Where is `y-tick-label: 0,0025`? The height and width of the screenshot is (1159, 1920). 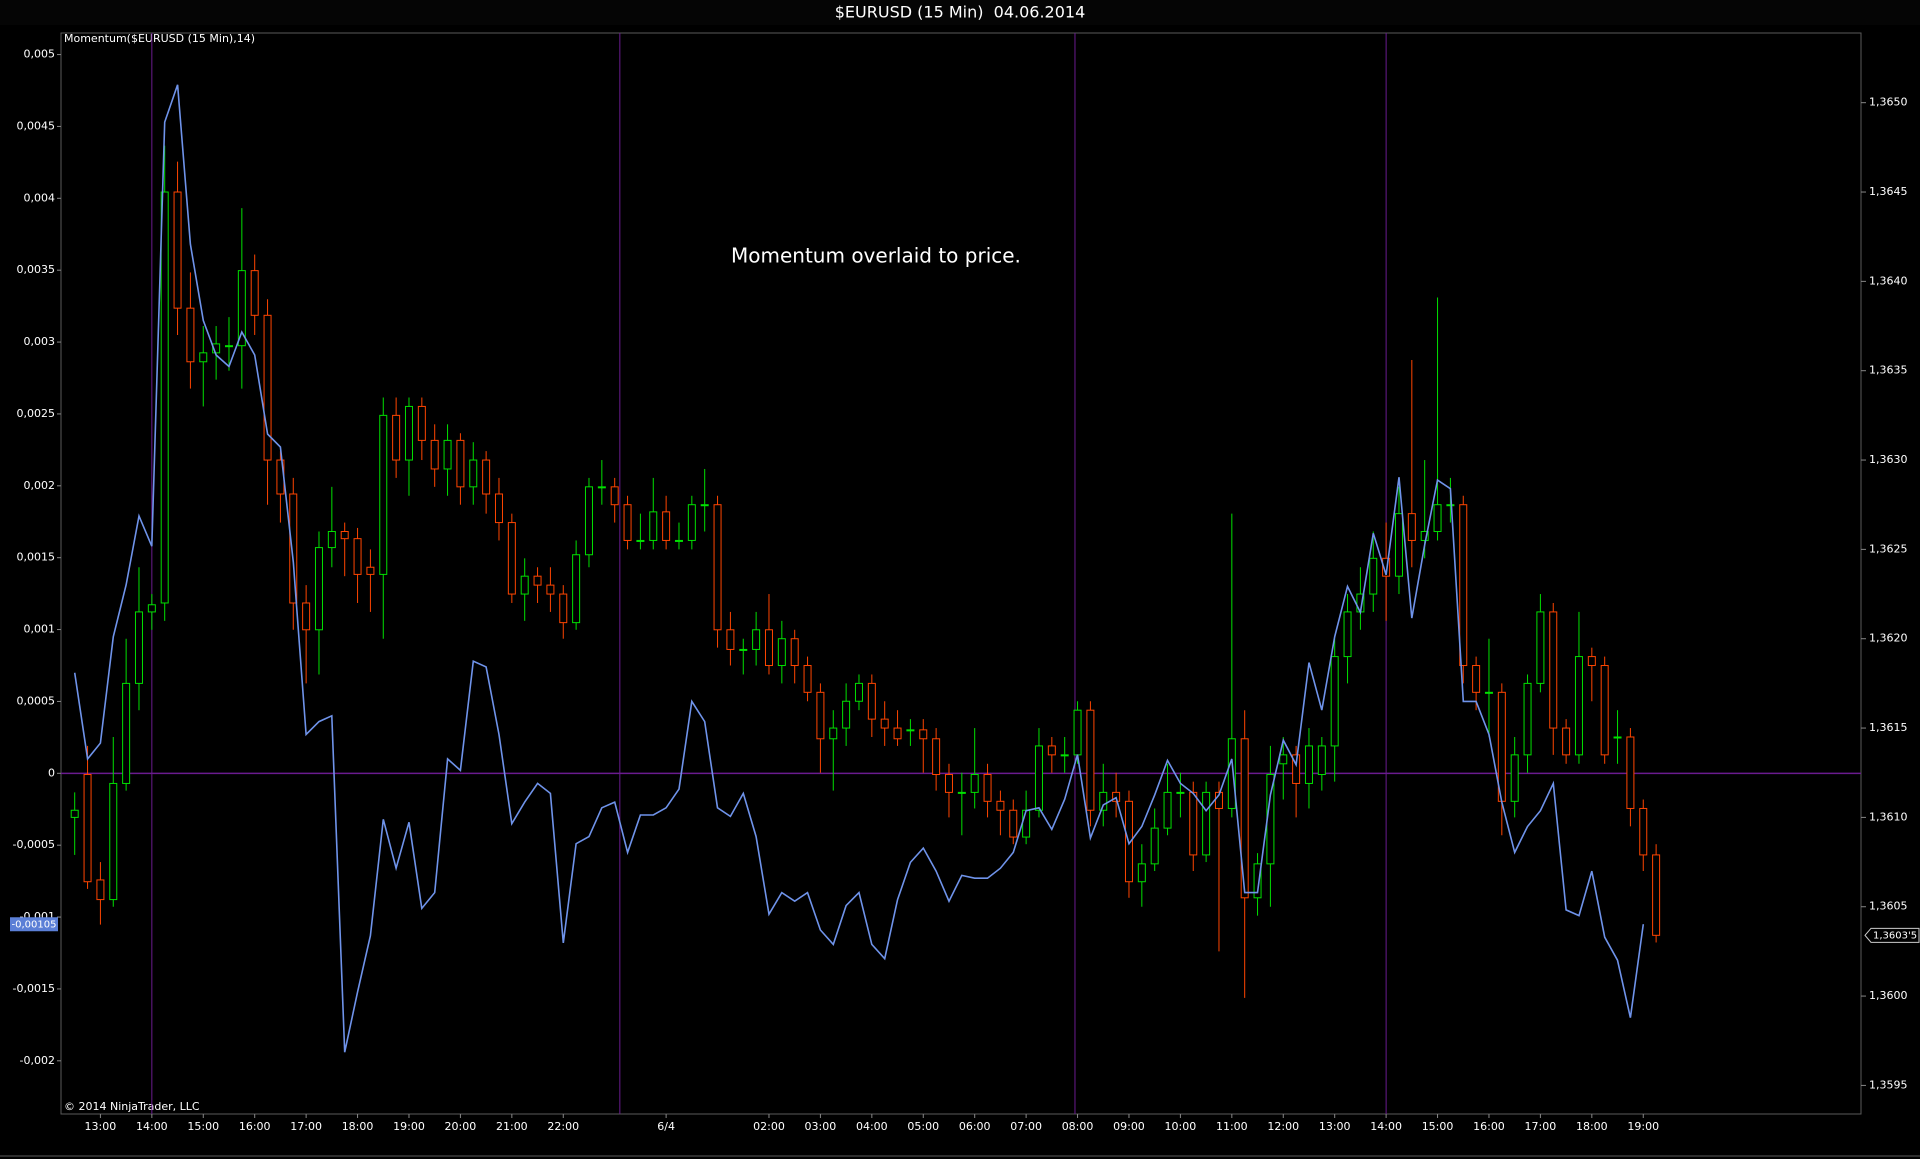
y-tick-label: 0,0025 is located at coordinates (36, 413).